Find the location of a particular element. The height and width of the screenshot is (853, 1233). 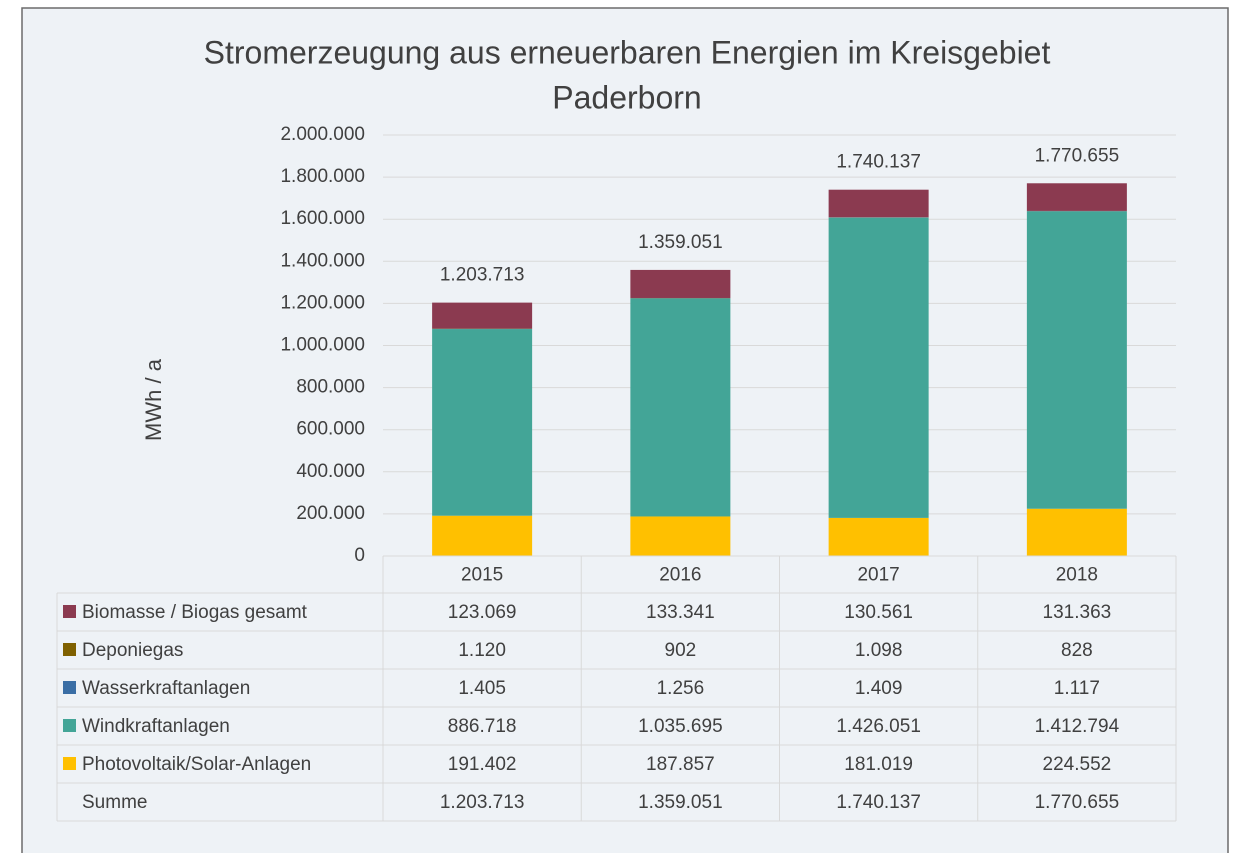

y-tick-label: 600.000 is located at coordinates (330, 429).